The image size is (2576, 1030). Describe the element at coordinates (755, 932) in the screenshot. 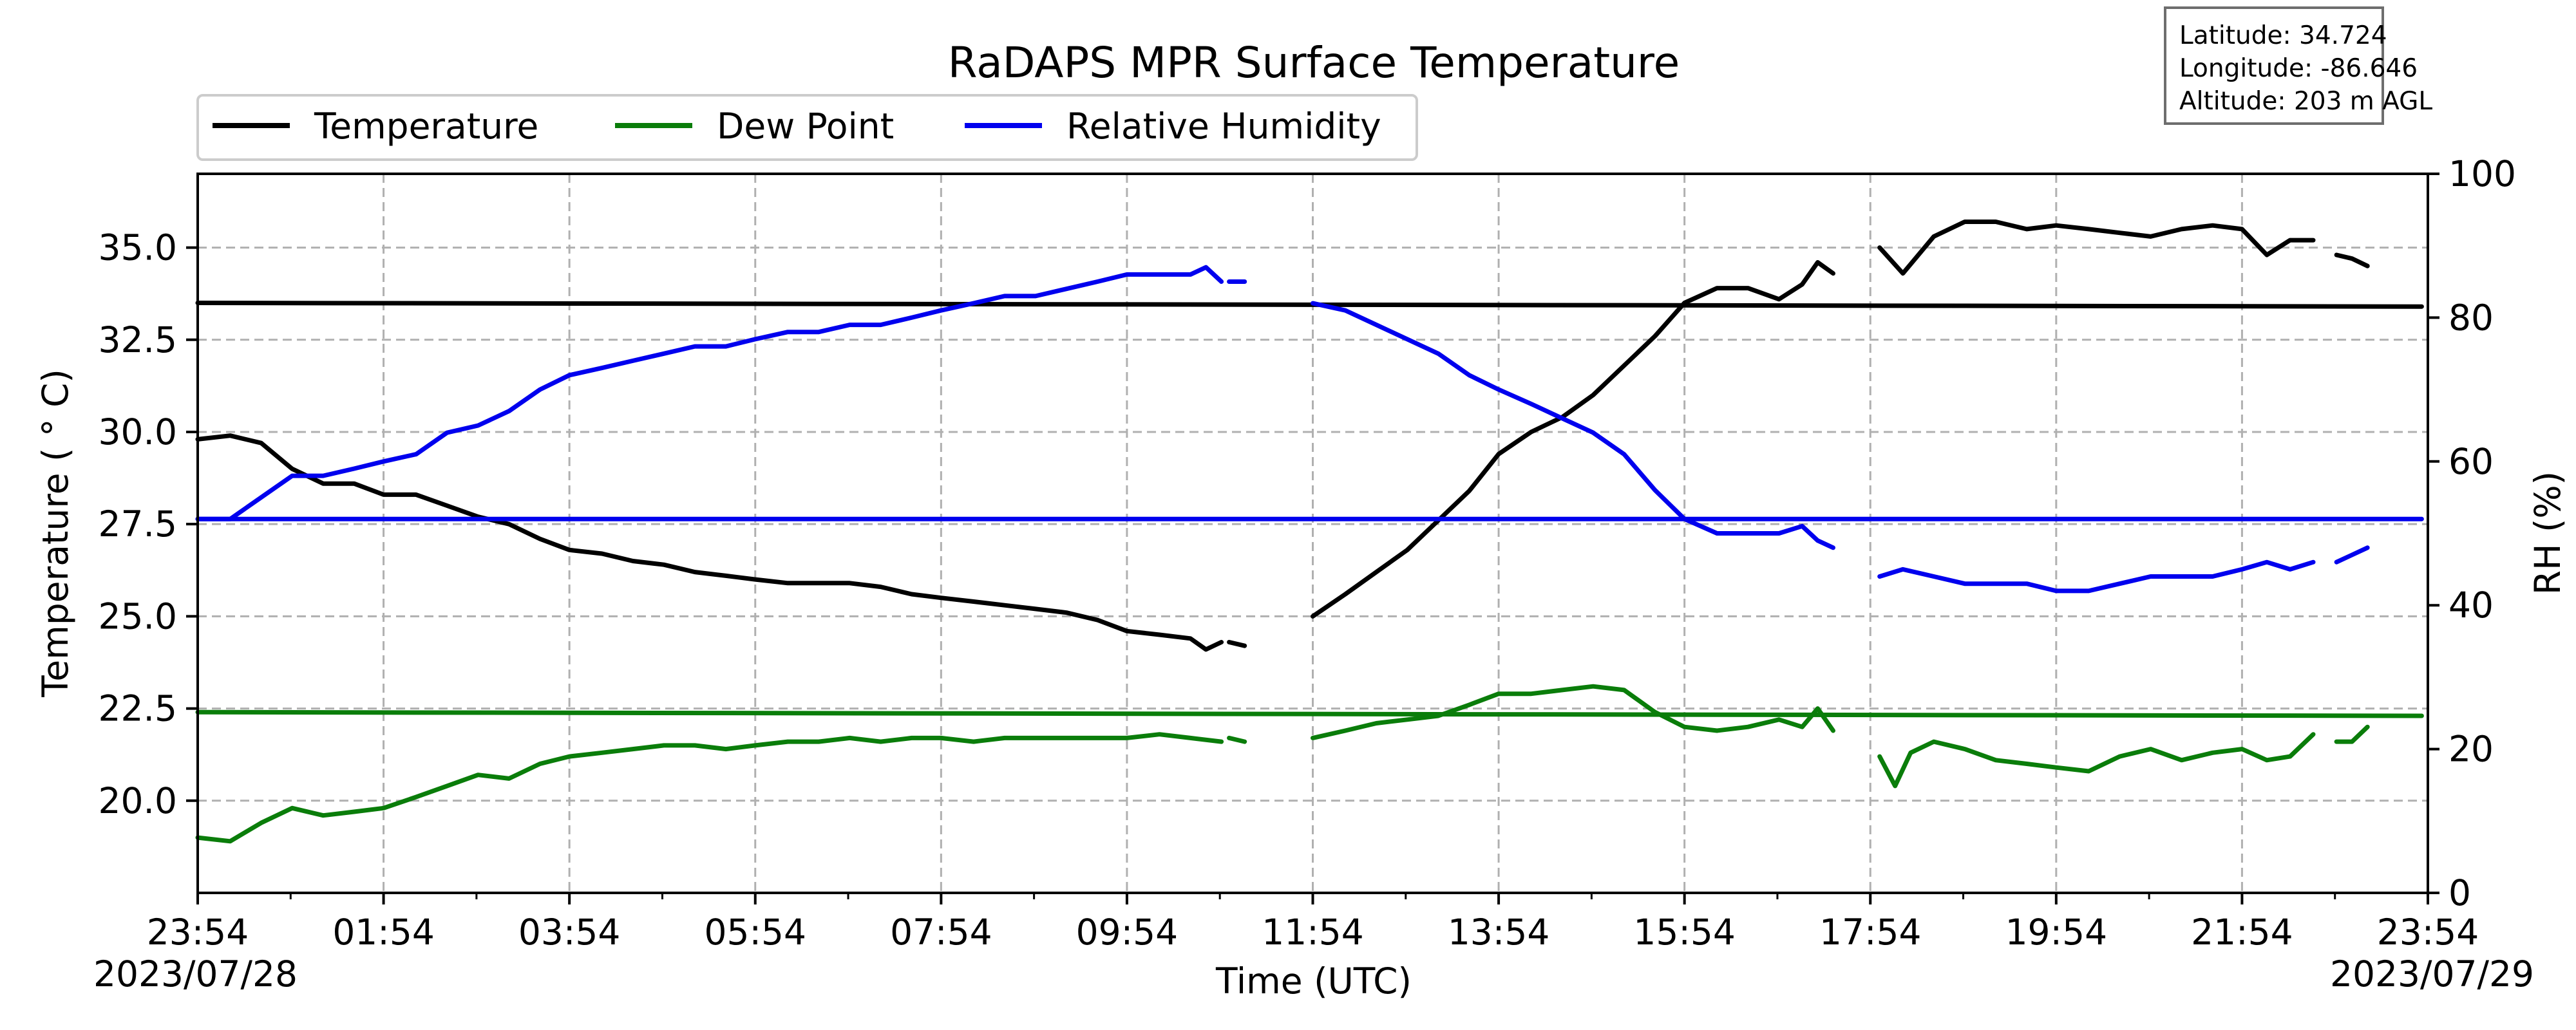

I see `x-tick-label: 05:54` at that location.